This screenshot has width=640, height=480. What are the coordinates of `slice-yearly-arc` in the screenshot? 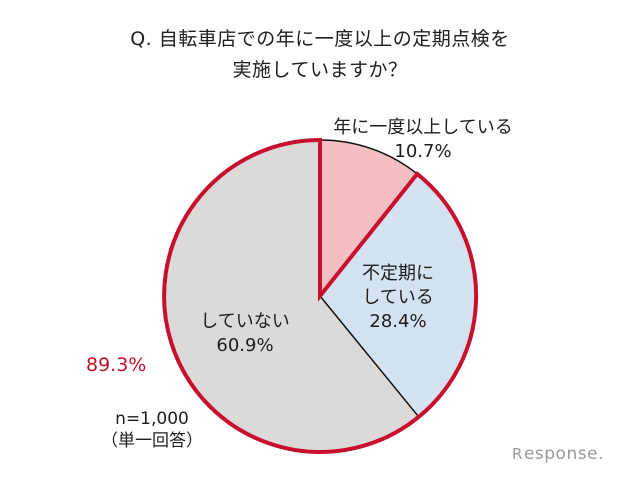 It's located at (368, 157).